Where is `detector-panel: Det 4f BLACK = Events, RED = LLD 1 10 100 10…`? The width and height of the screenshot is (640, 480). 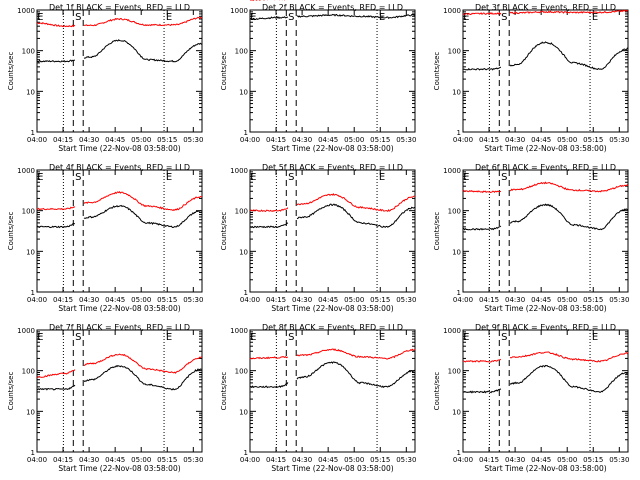 detector-panel: Det 4f BLACK = Events, RED = LLD 1 10 100 10… is located at coordinates (105, 238).